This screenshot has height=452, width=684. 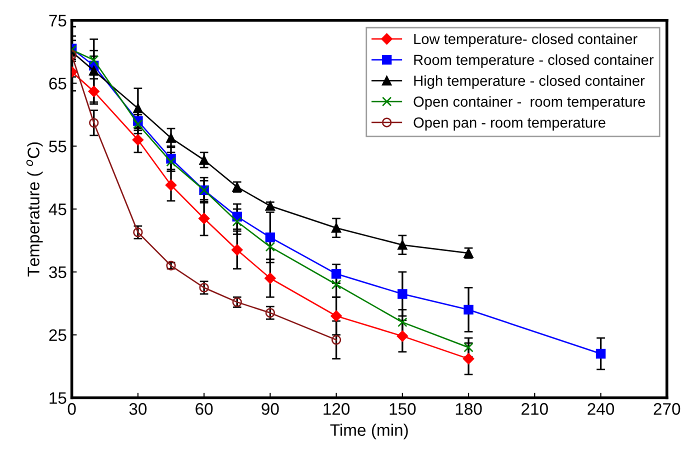 What do you see at coordinates (469, 409) in the screenshot?
I see `x-tick-label: 180` at bounding box center [469, 409].